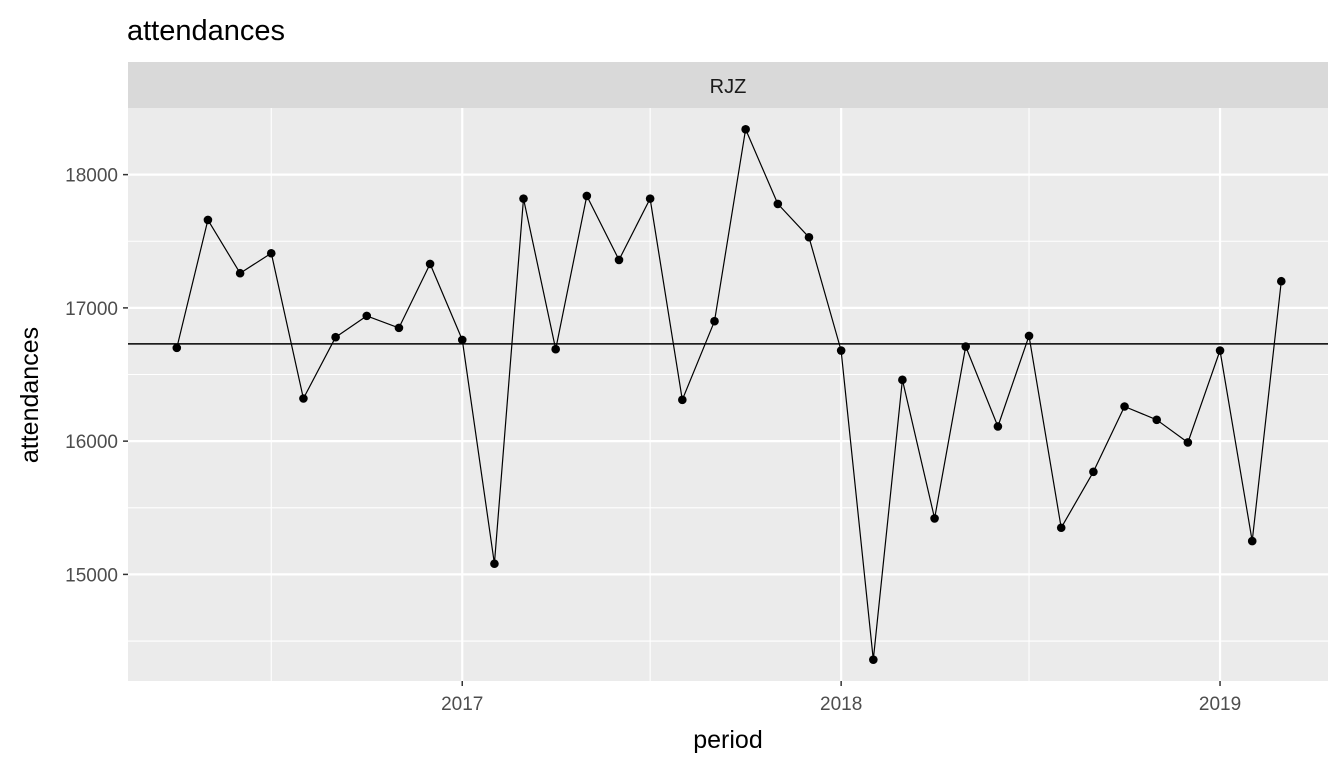  What do you see at coordinates (1220, 704) in the screenshot?
I see `x-tick-label: 2019` at bounding box center [1220, 704].